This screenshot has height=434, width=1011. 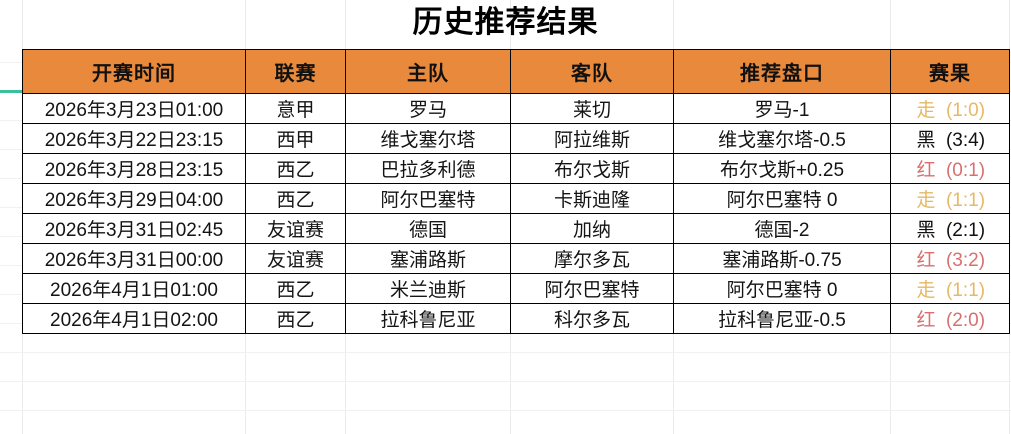 I want to click on result-badge: 走 (1:0), so click(x=950, y=108).